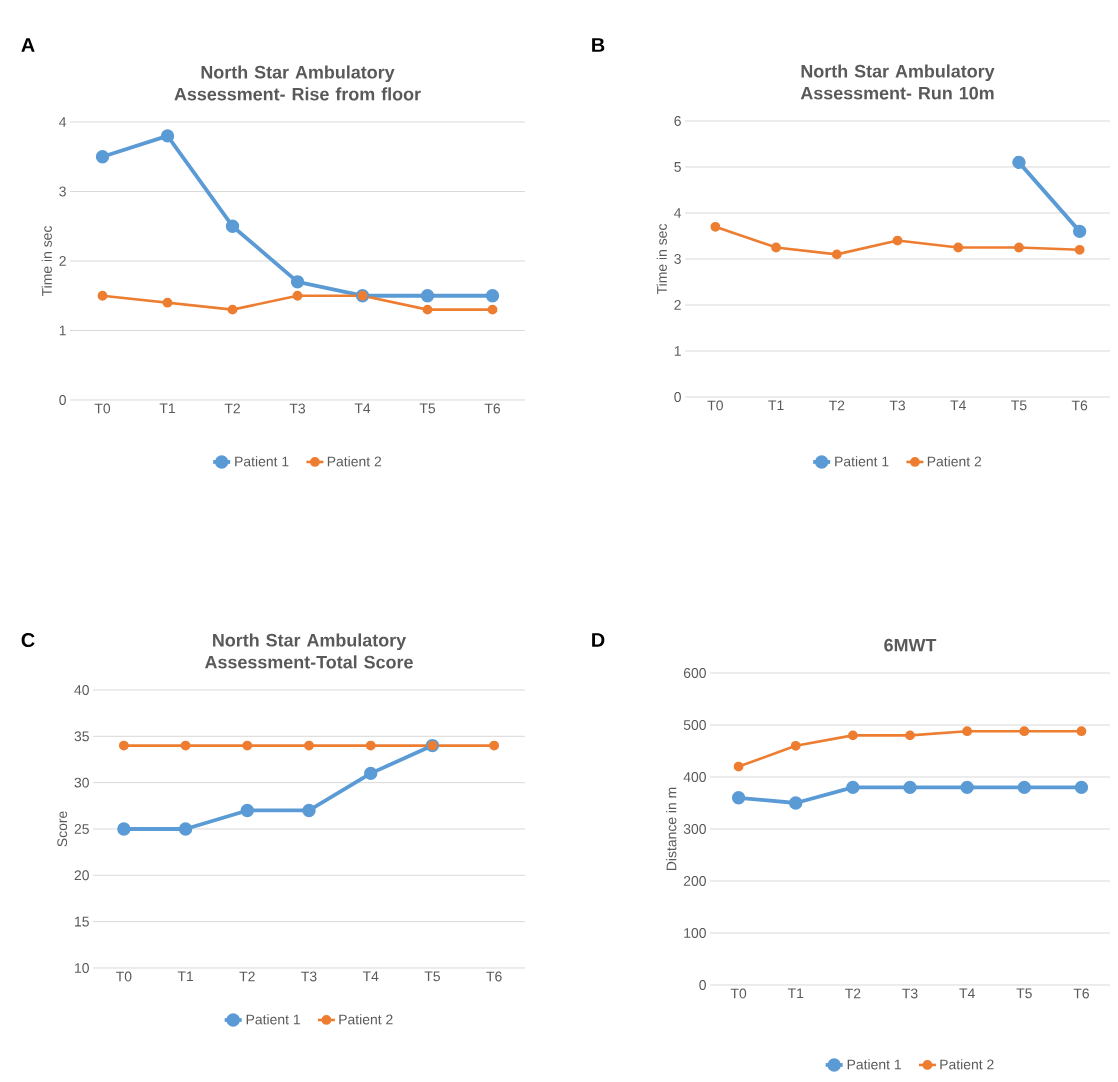 The width and height of the screenshot is (1118, 1082). I want to click on text: C, so click(28, 640).